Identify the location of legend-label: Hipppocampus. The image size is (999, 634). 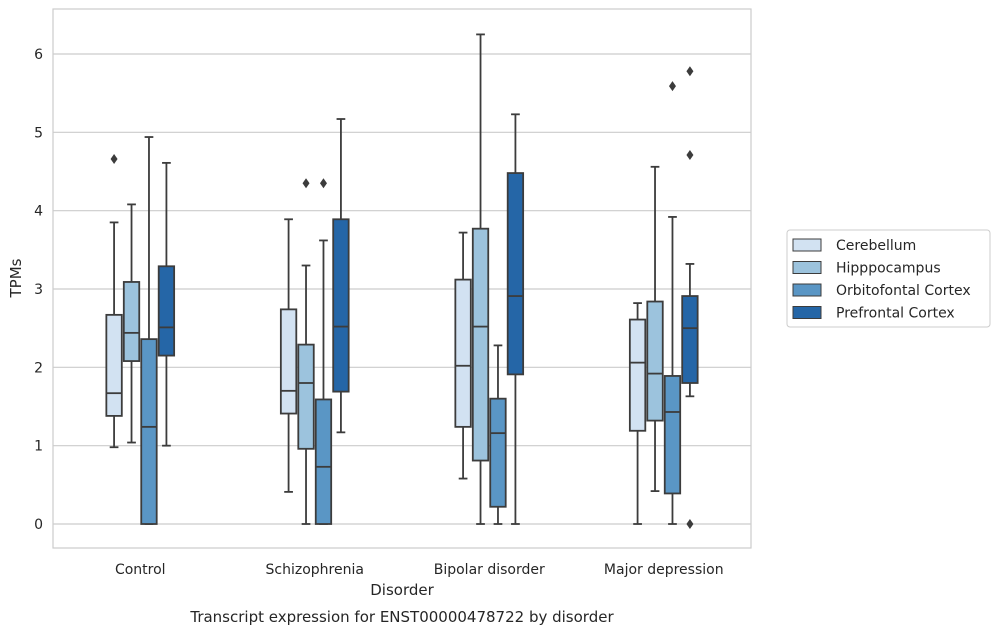
(888, 269).